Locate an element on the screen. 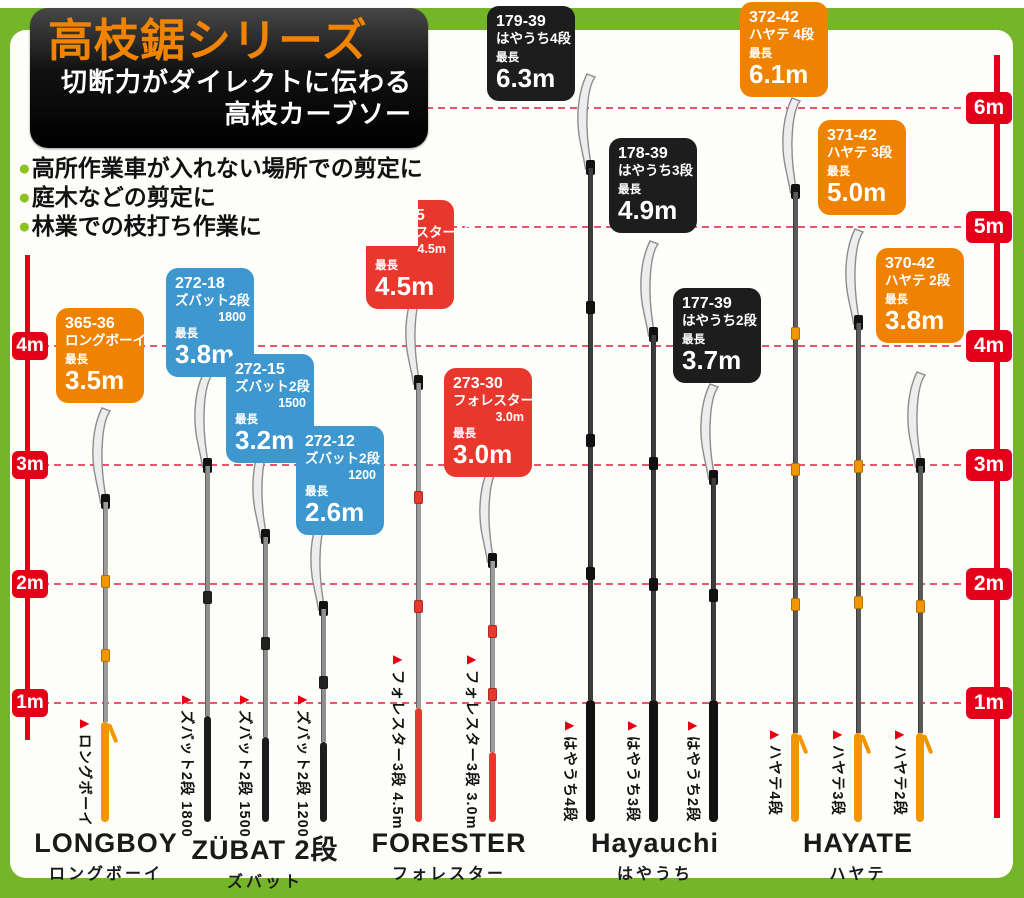 The image size is (1024, 898). product-label-370-42: 370-42 ハヤテ 2段 最長 3.8m is located at coordinates (920, 295).